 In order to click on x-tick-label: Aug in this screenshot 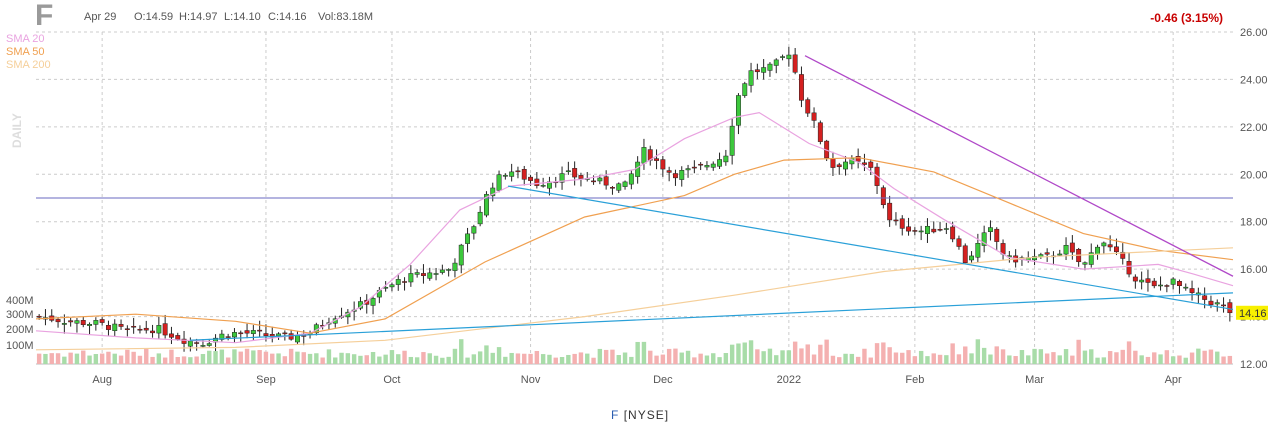, I will do `click(102, 380)`.